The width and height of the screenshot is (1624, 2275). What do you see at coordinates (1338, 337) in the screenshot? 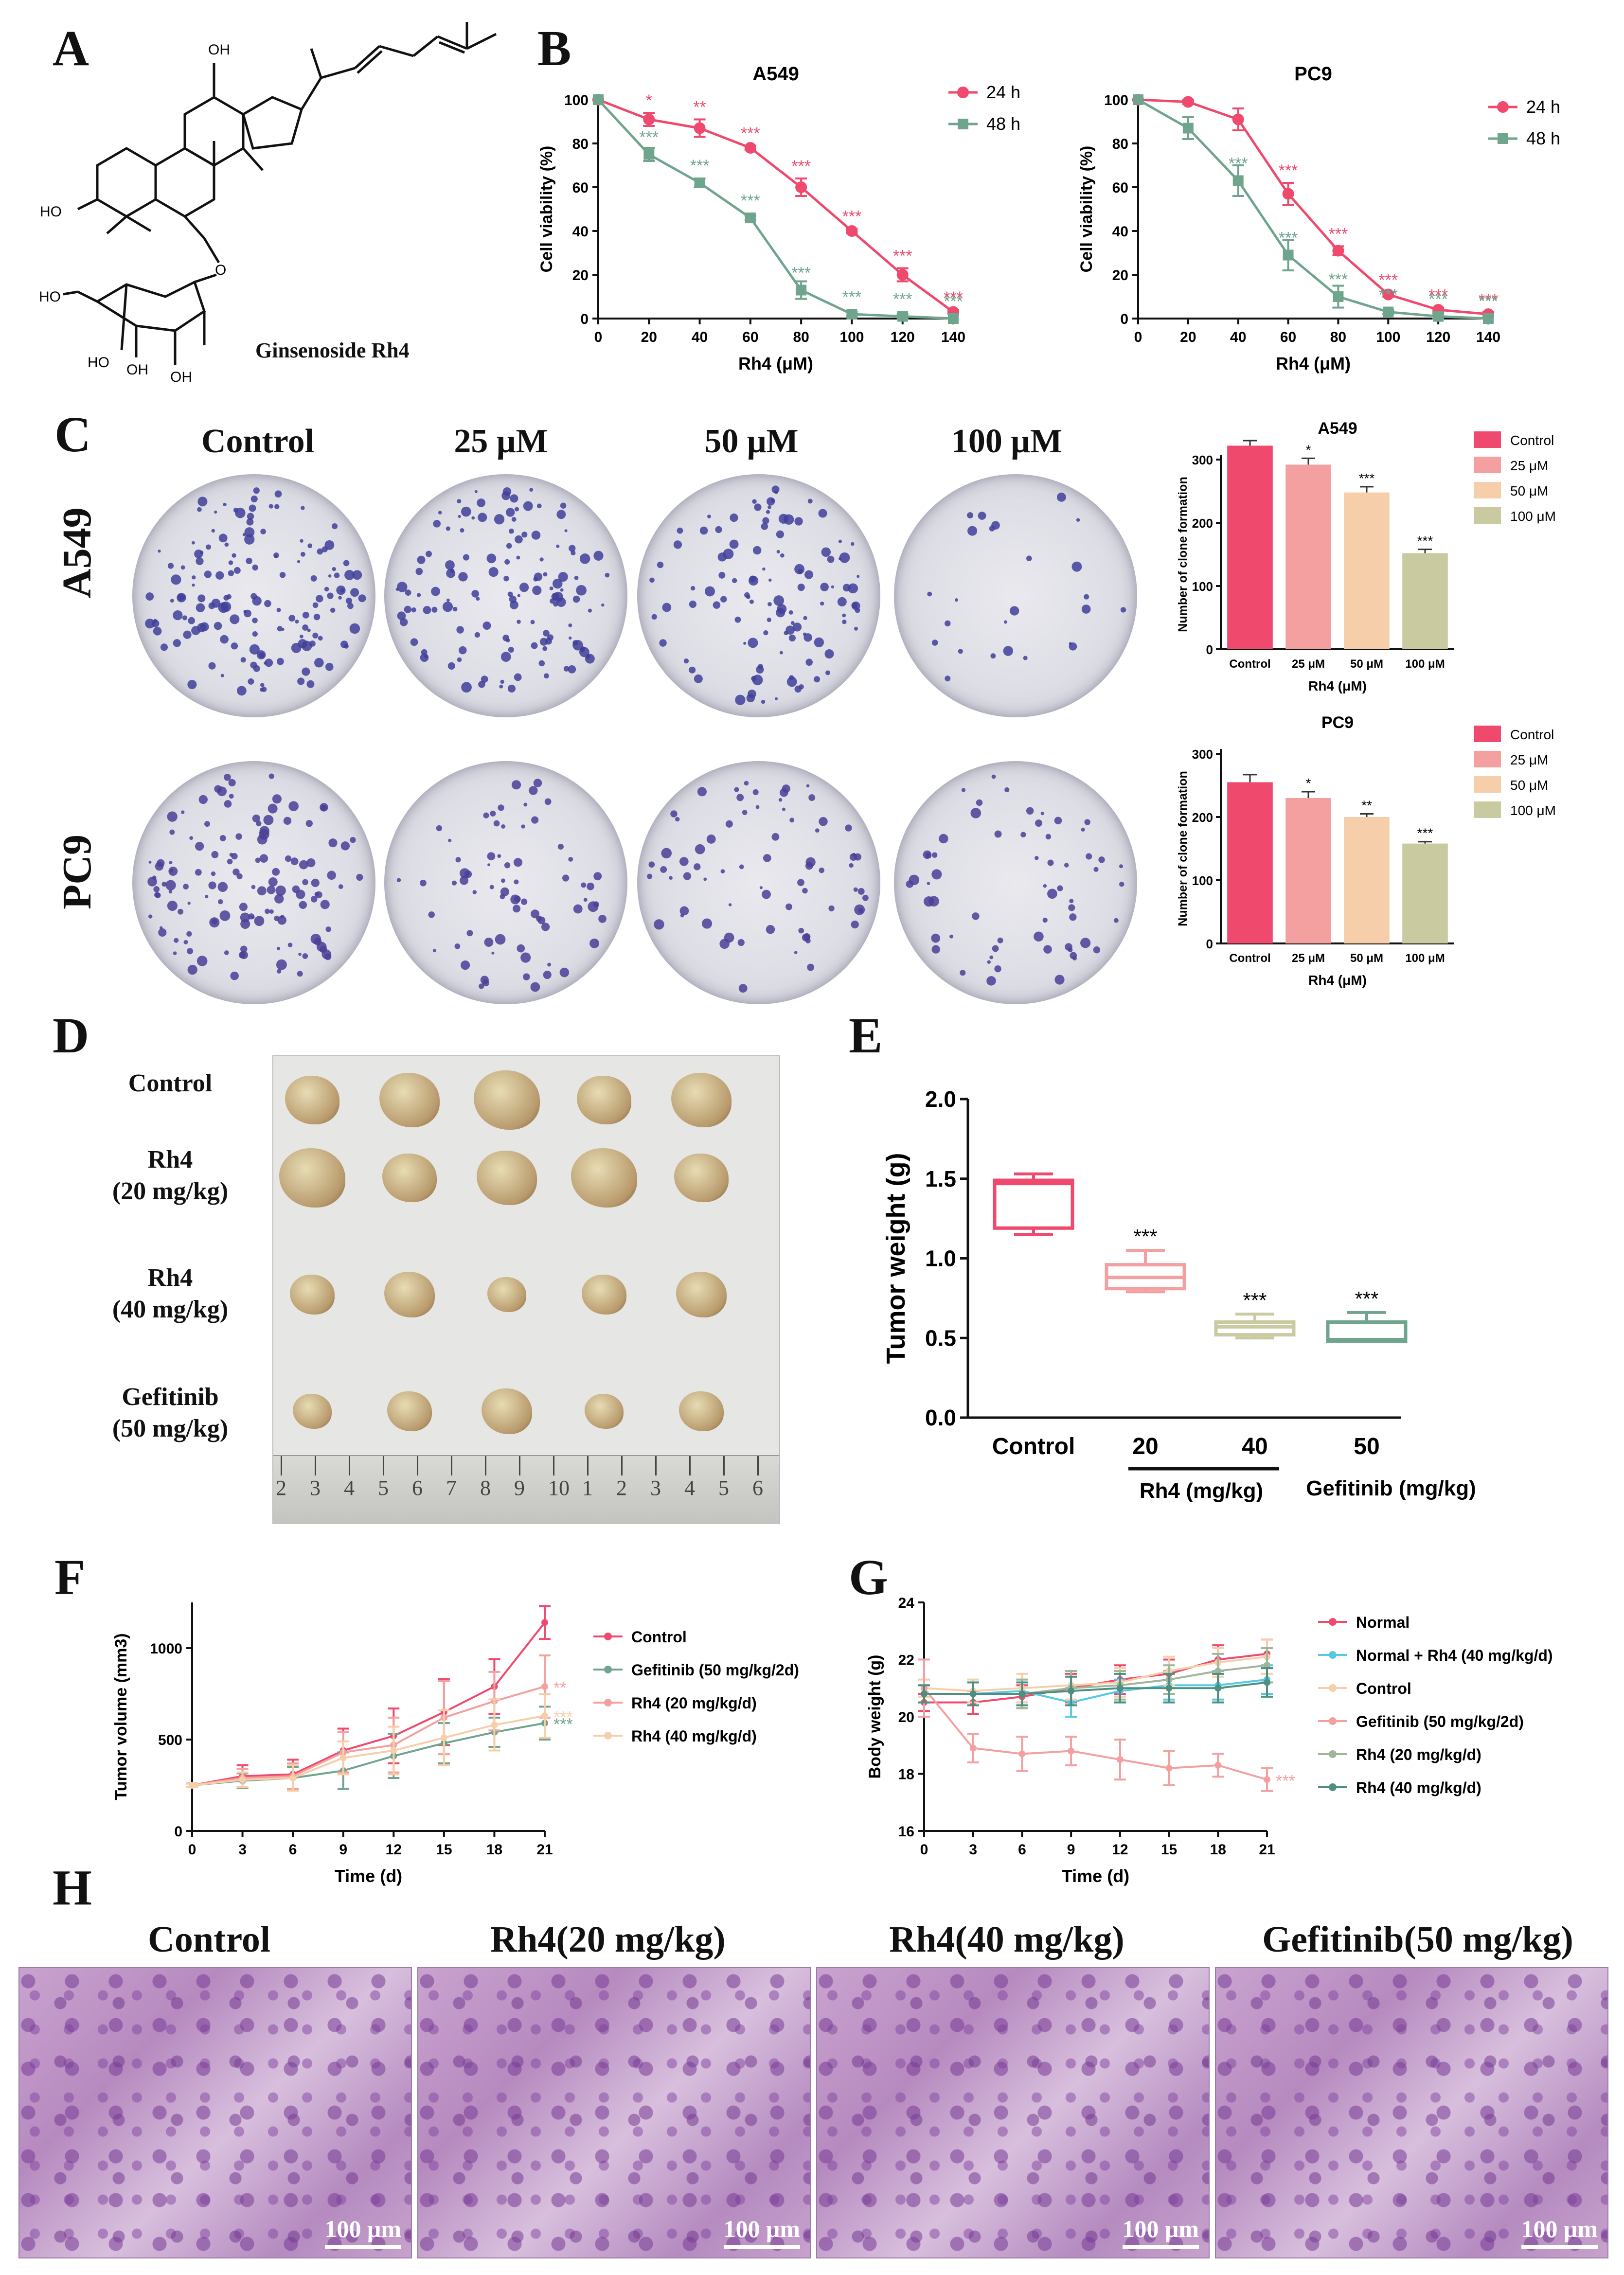
I see `x-tick-label: 80` at bounding box center [1338, 337].